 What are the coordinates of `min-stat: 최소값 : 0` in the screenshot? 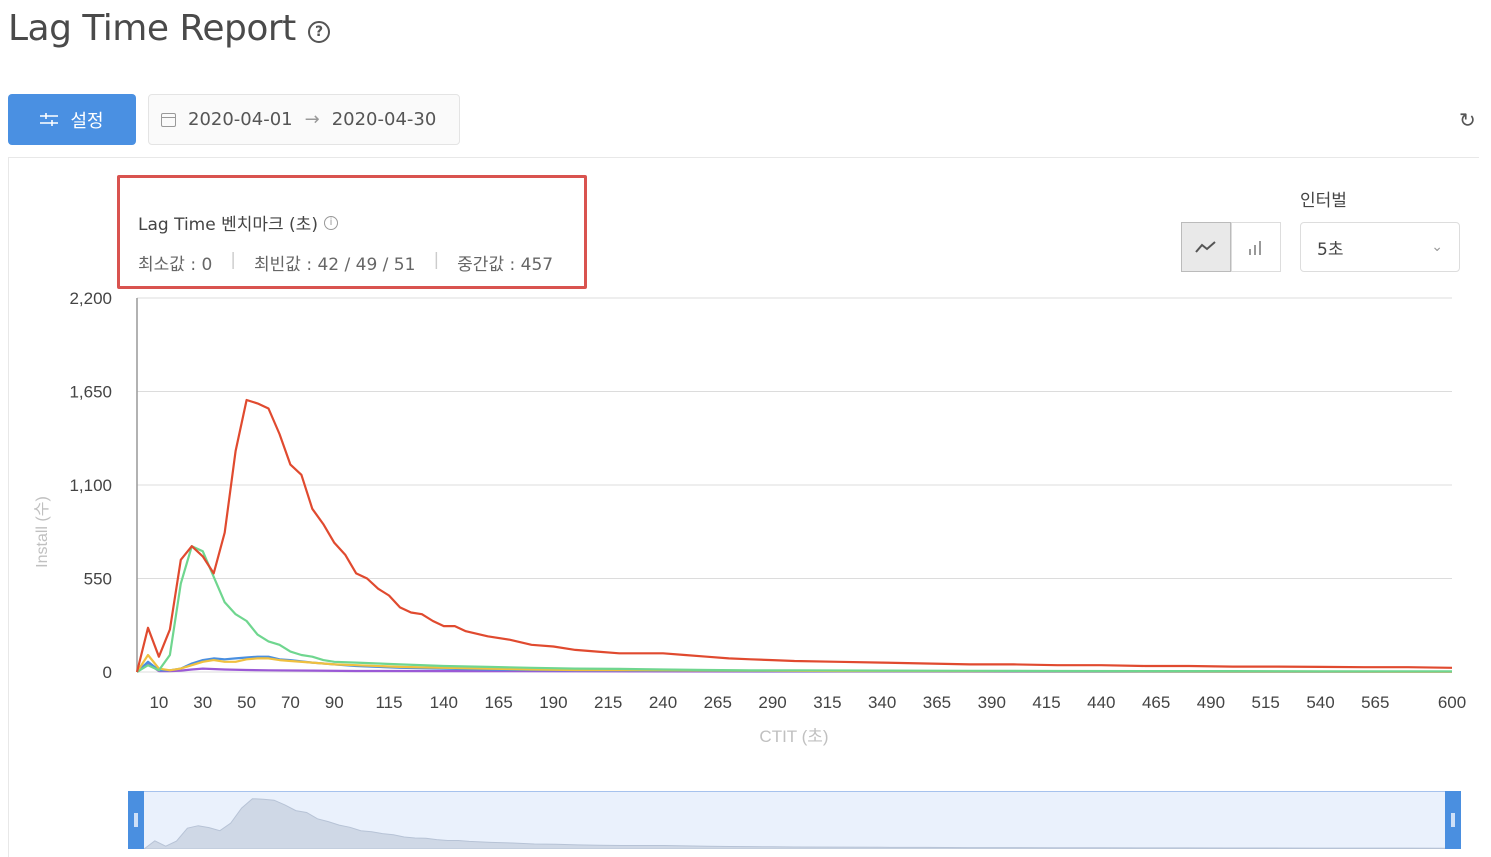 It's located at (175, 265).